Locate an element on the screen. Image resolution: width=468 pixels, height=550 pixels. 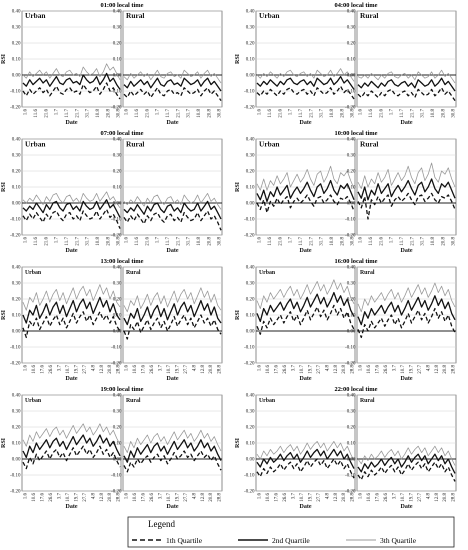
legend-box is located at coordinates (291, 532).